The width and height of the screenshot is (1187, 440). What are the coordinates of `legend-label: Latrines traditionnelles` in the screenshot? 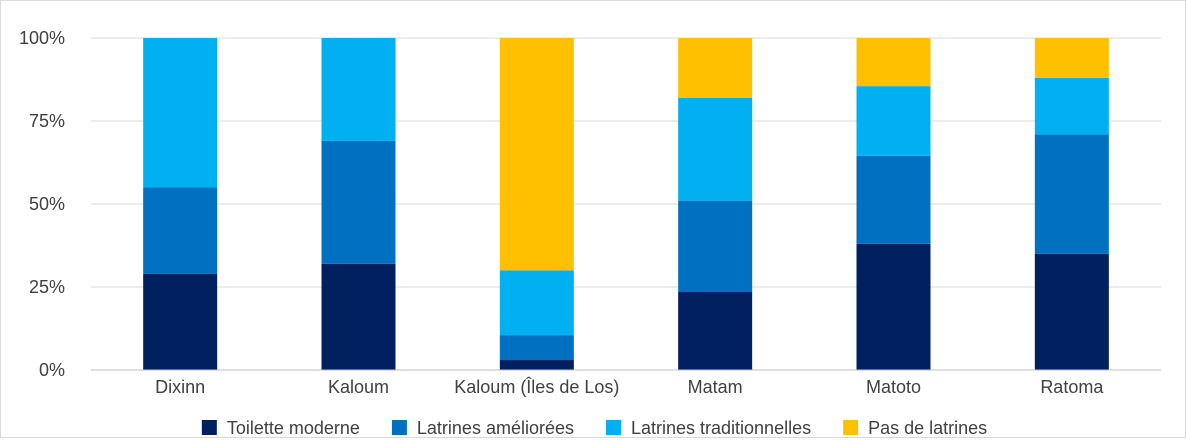 It's located at (721, 428).